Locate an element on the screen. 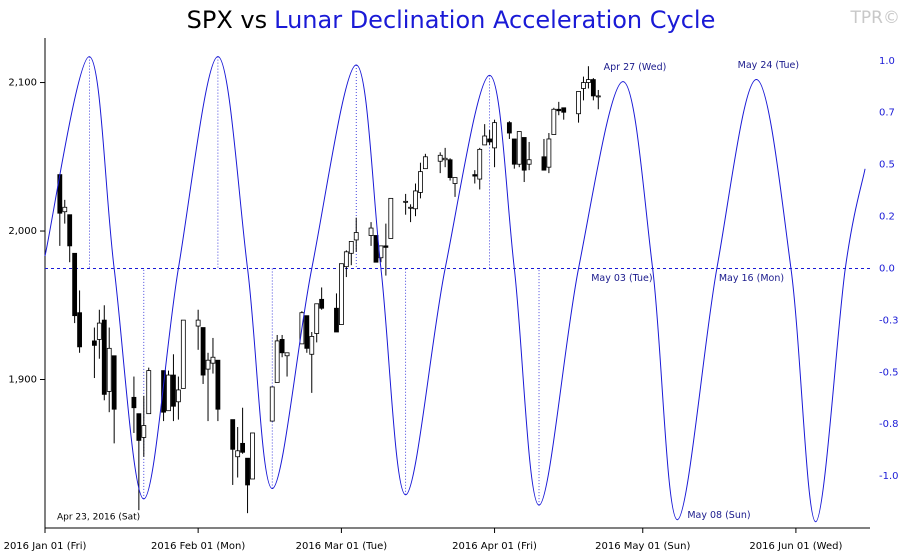 The width and height of the screenshot is (918, 559). annotation: May 16 (Mon) is located at coordinates (751, 278).